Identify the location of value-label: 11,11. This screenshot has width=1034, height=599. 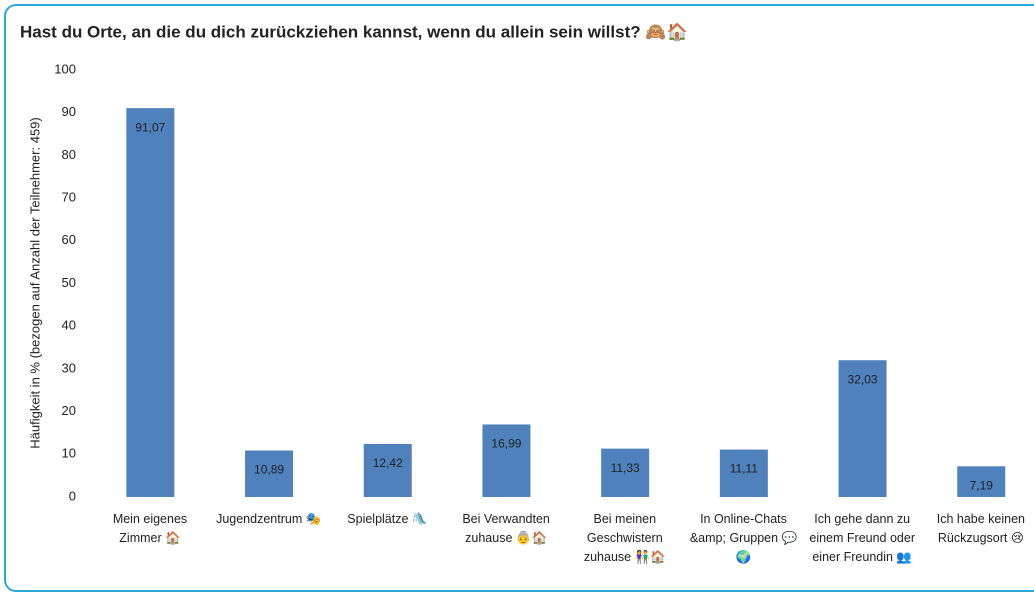
(744, 469).